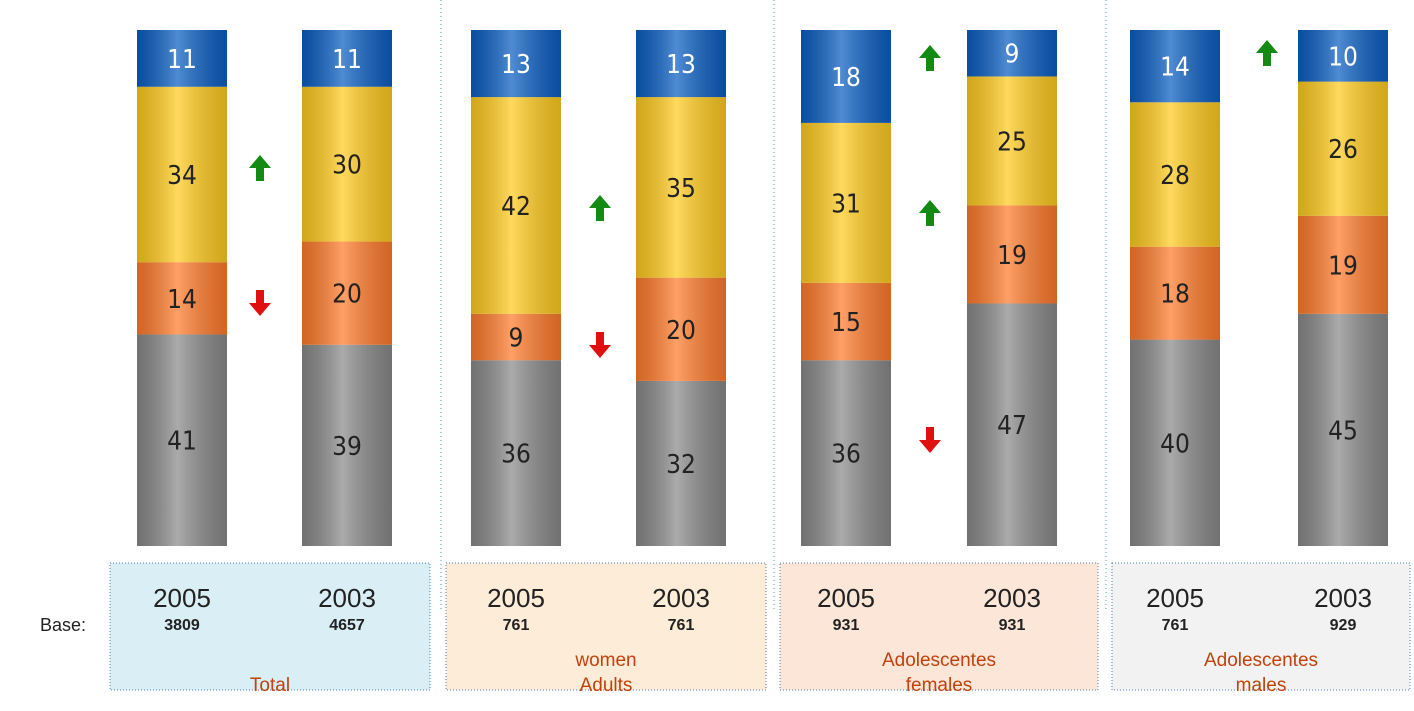  What do you see at coordinates (182, 625) in the screenshot?
I see `base-value: 3809` at bounding box center [182, 625].